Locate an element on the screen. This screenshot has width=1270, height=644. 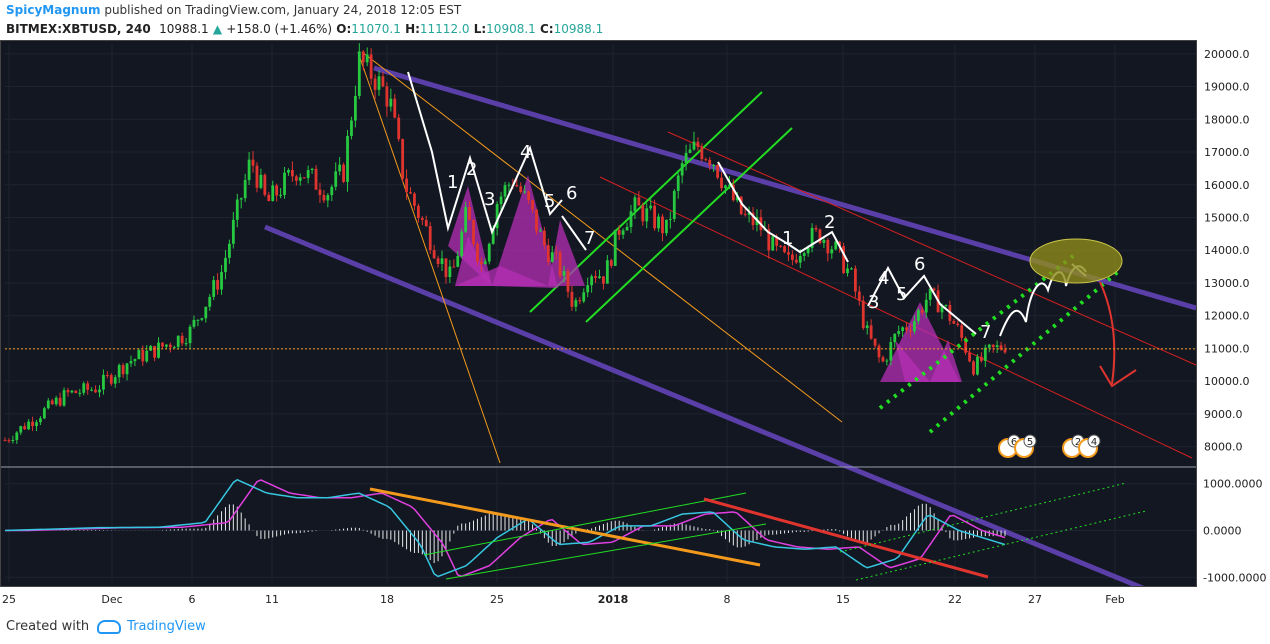
badge-bubble is located at coordinates (1094, 441).